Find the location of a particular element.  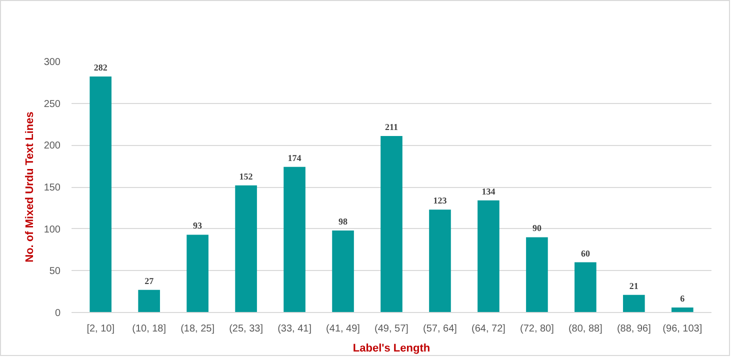

x-tick-label: [2, 10] is located at coordinates (100, 329).